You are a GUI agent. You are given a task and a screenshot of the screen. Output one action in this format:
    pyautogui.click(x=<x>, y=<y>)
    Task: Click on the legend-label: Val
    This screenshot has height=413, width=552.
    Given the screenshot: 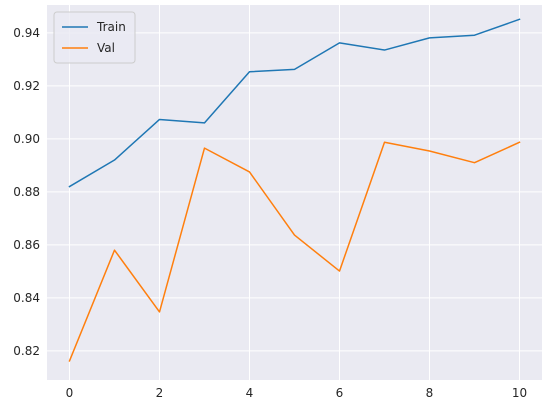 What is the action you would take?
    pyautogui.click(x=106, y=48)
    